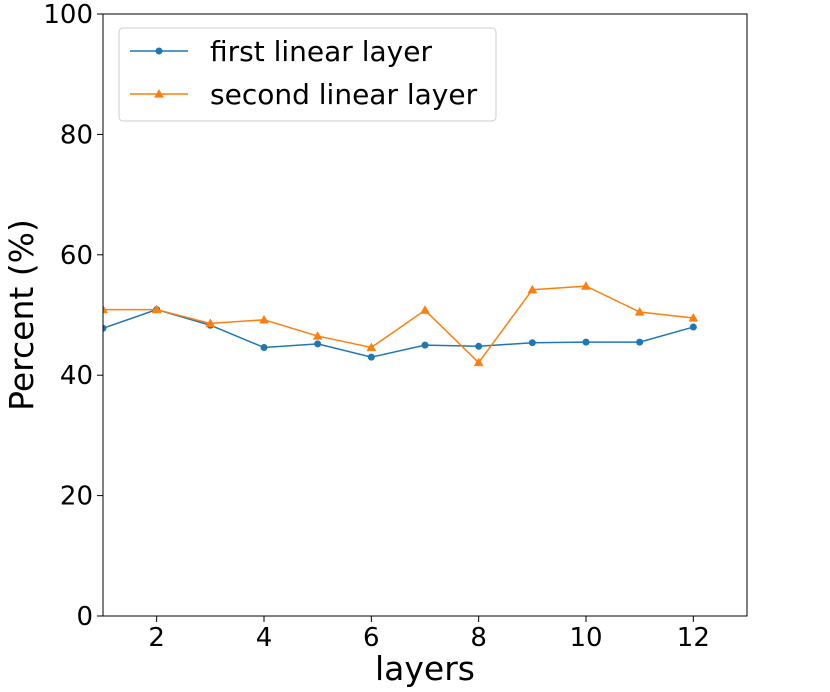  Describe the element at coordinates (84, 617) in the screenshot. I see `y-tick-label: 0` at that location.